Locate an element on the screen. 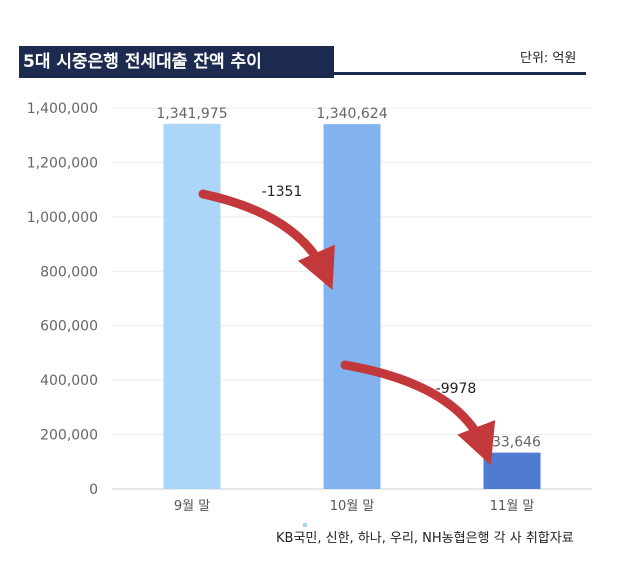 The height and width of the screenshot is (587, 640). y-tick-label: 0 is located at coordinates (93, 490).